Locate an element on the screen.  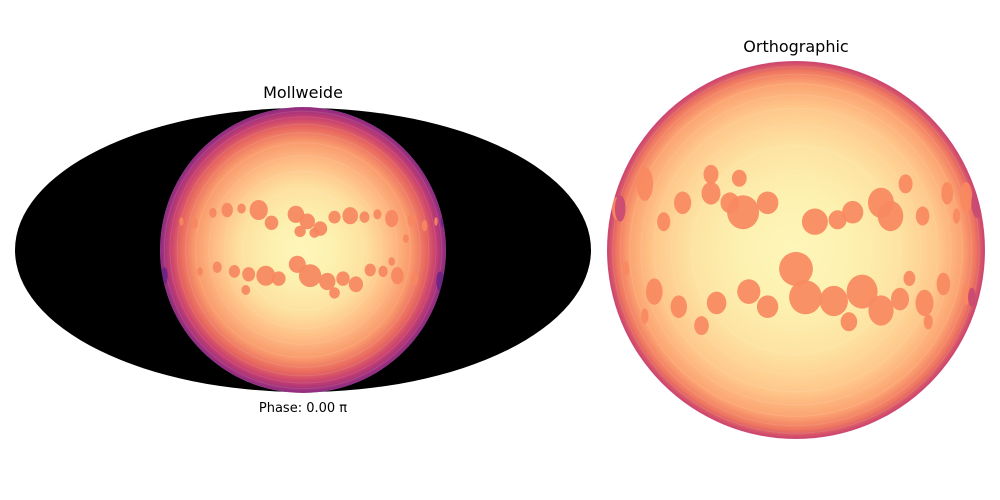
orthographic-title: Orthographic is located at coordinates (795, 46).